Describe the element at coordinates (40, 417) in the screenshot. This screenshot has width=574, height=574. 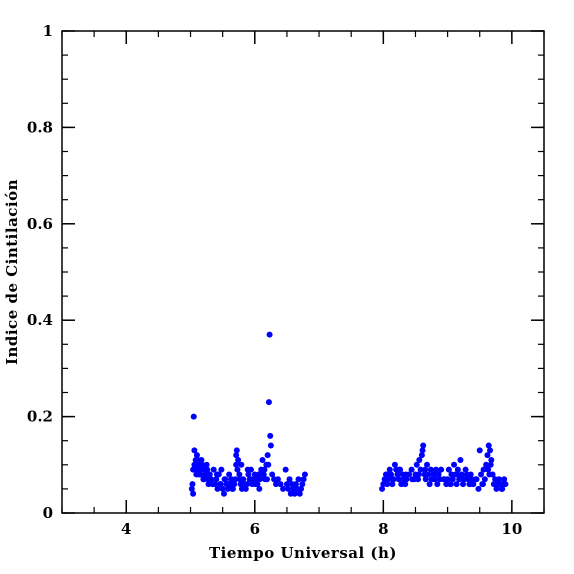
I see `y-tick-label: 0.2` at that location.